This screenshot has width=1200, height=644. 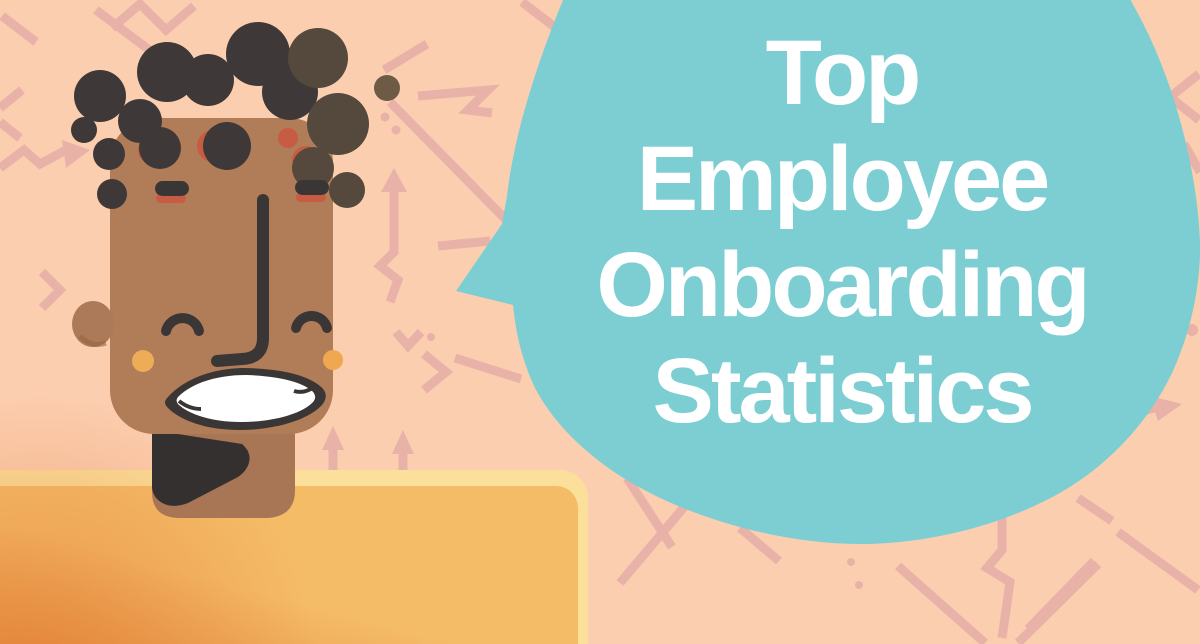 What do you see at coordinates (159, 517) in the screenshot?
I see `desk-corner-shade` at bounding box center [159, 517].